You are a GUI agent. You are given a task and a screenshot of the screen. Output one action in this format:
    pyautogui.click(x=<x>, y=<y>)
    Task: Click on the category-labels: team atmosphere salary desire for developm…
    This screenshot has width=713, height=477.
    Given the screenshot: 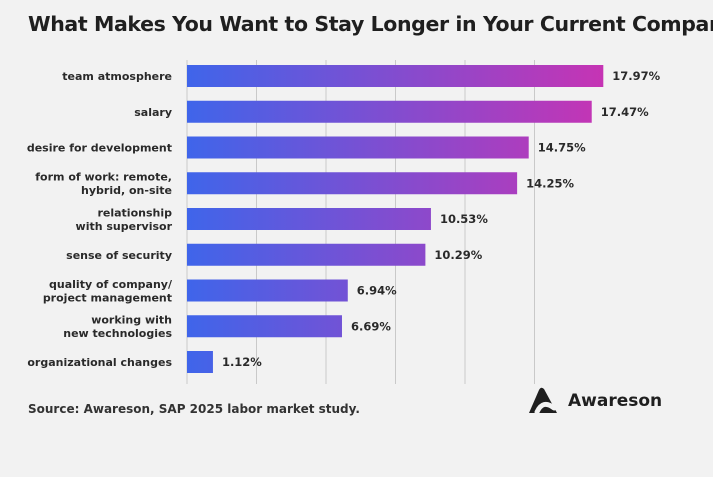 What is the action you would take?
    pyautogui.click(x=100, y=219)
    